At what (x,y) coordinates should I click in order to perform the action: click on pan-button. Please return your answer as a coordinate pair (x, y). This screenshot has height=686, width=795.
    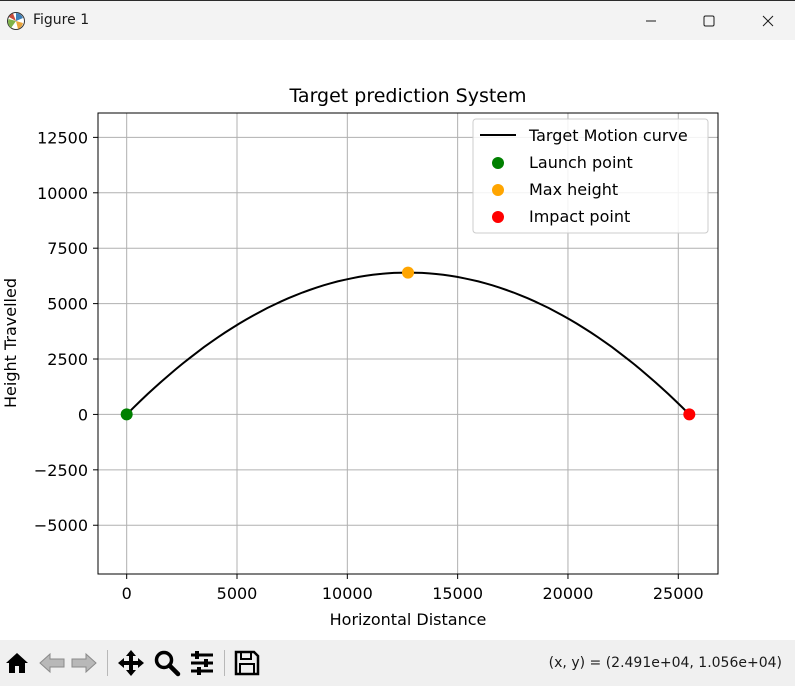
    Looking at the image, I should click on (131, 663).